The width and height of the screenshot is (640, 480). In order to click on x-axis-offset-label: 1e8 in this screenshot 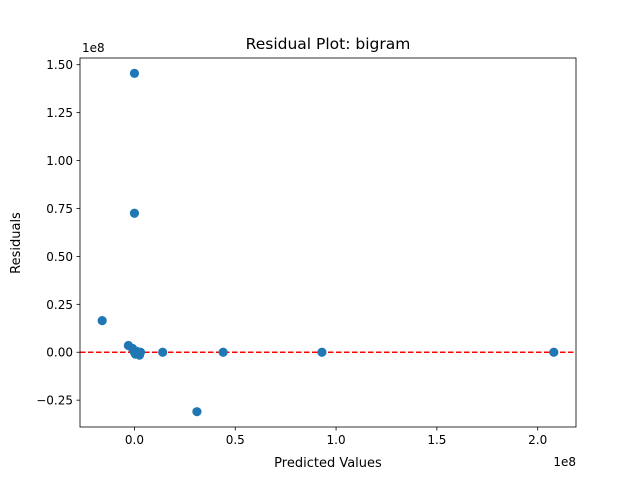, I will do `click(564, 462)`.